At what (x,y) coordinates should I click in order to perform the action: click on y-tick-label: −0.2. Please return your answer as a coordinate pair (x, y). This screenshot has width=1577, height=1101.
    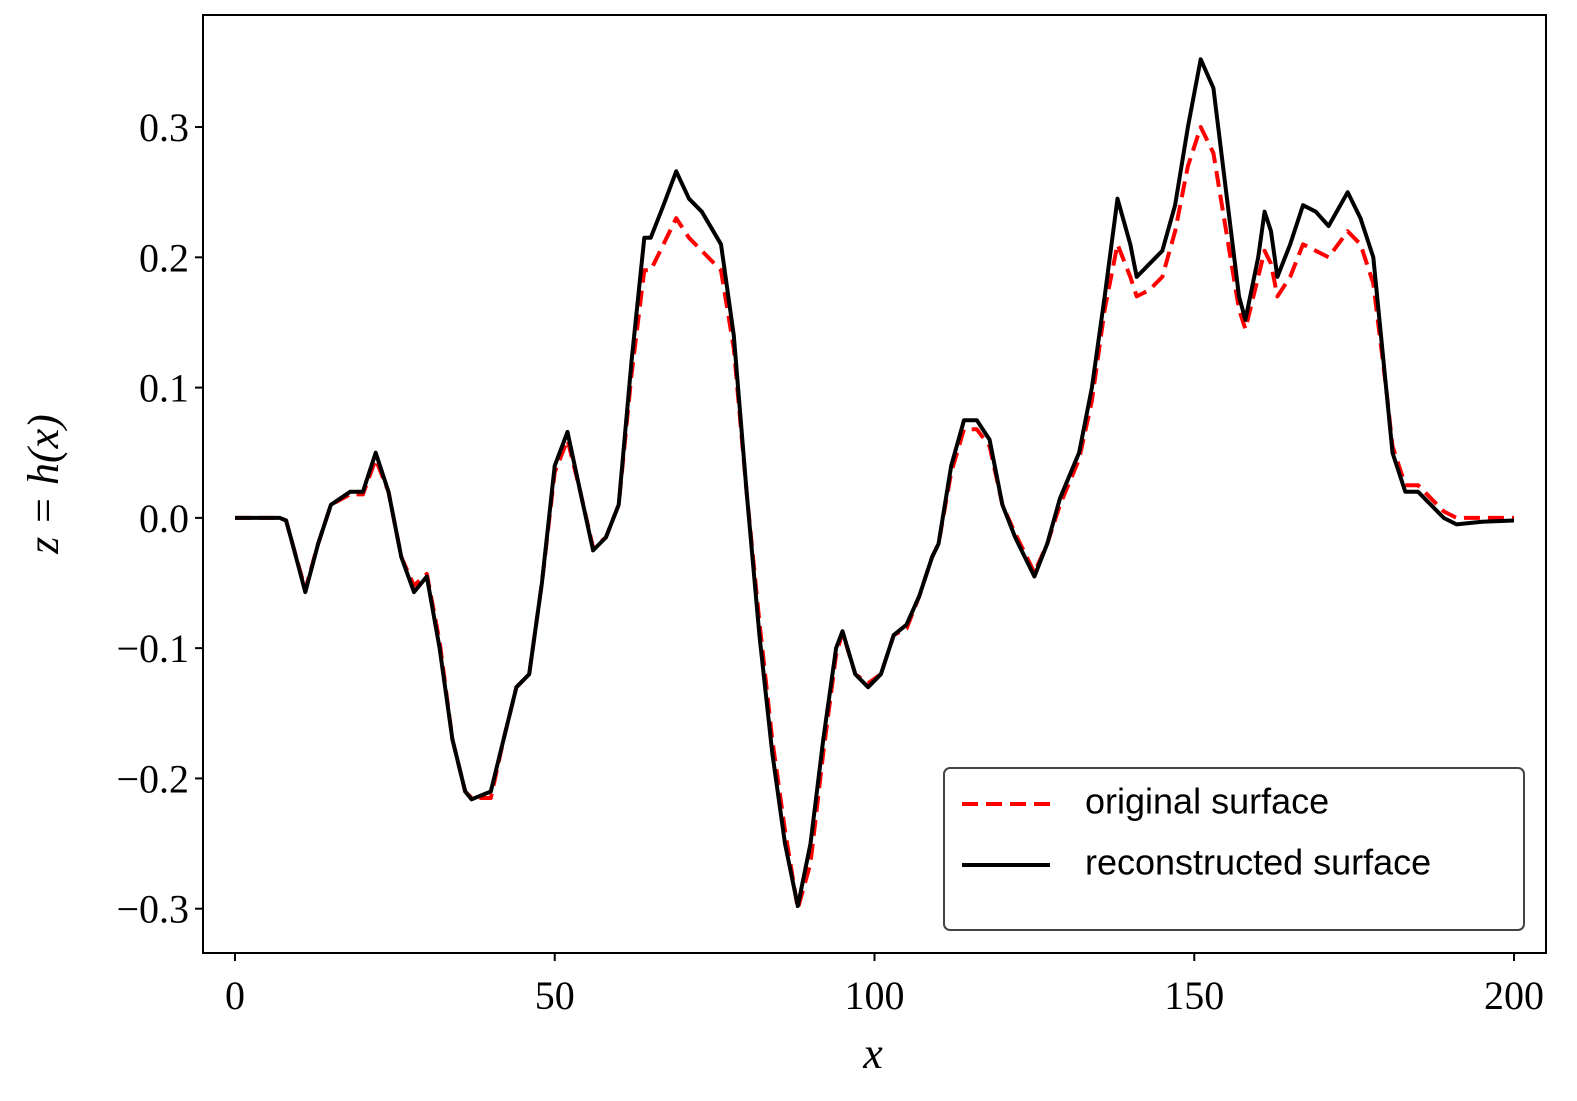
    Looking at the image, I should click on (152, 778).